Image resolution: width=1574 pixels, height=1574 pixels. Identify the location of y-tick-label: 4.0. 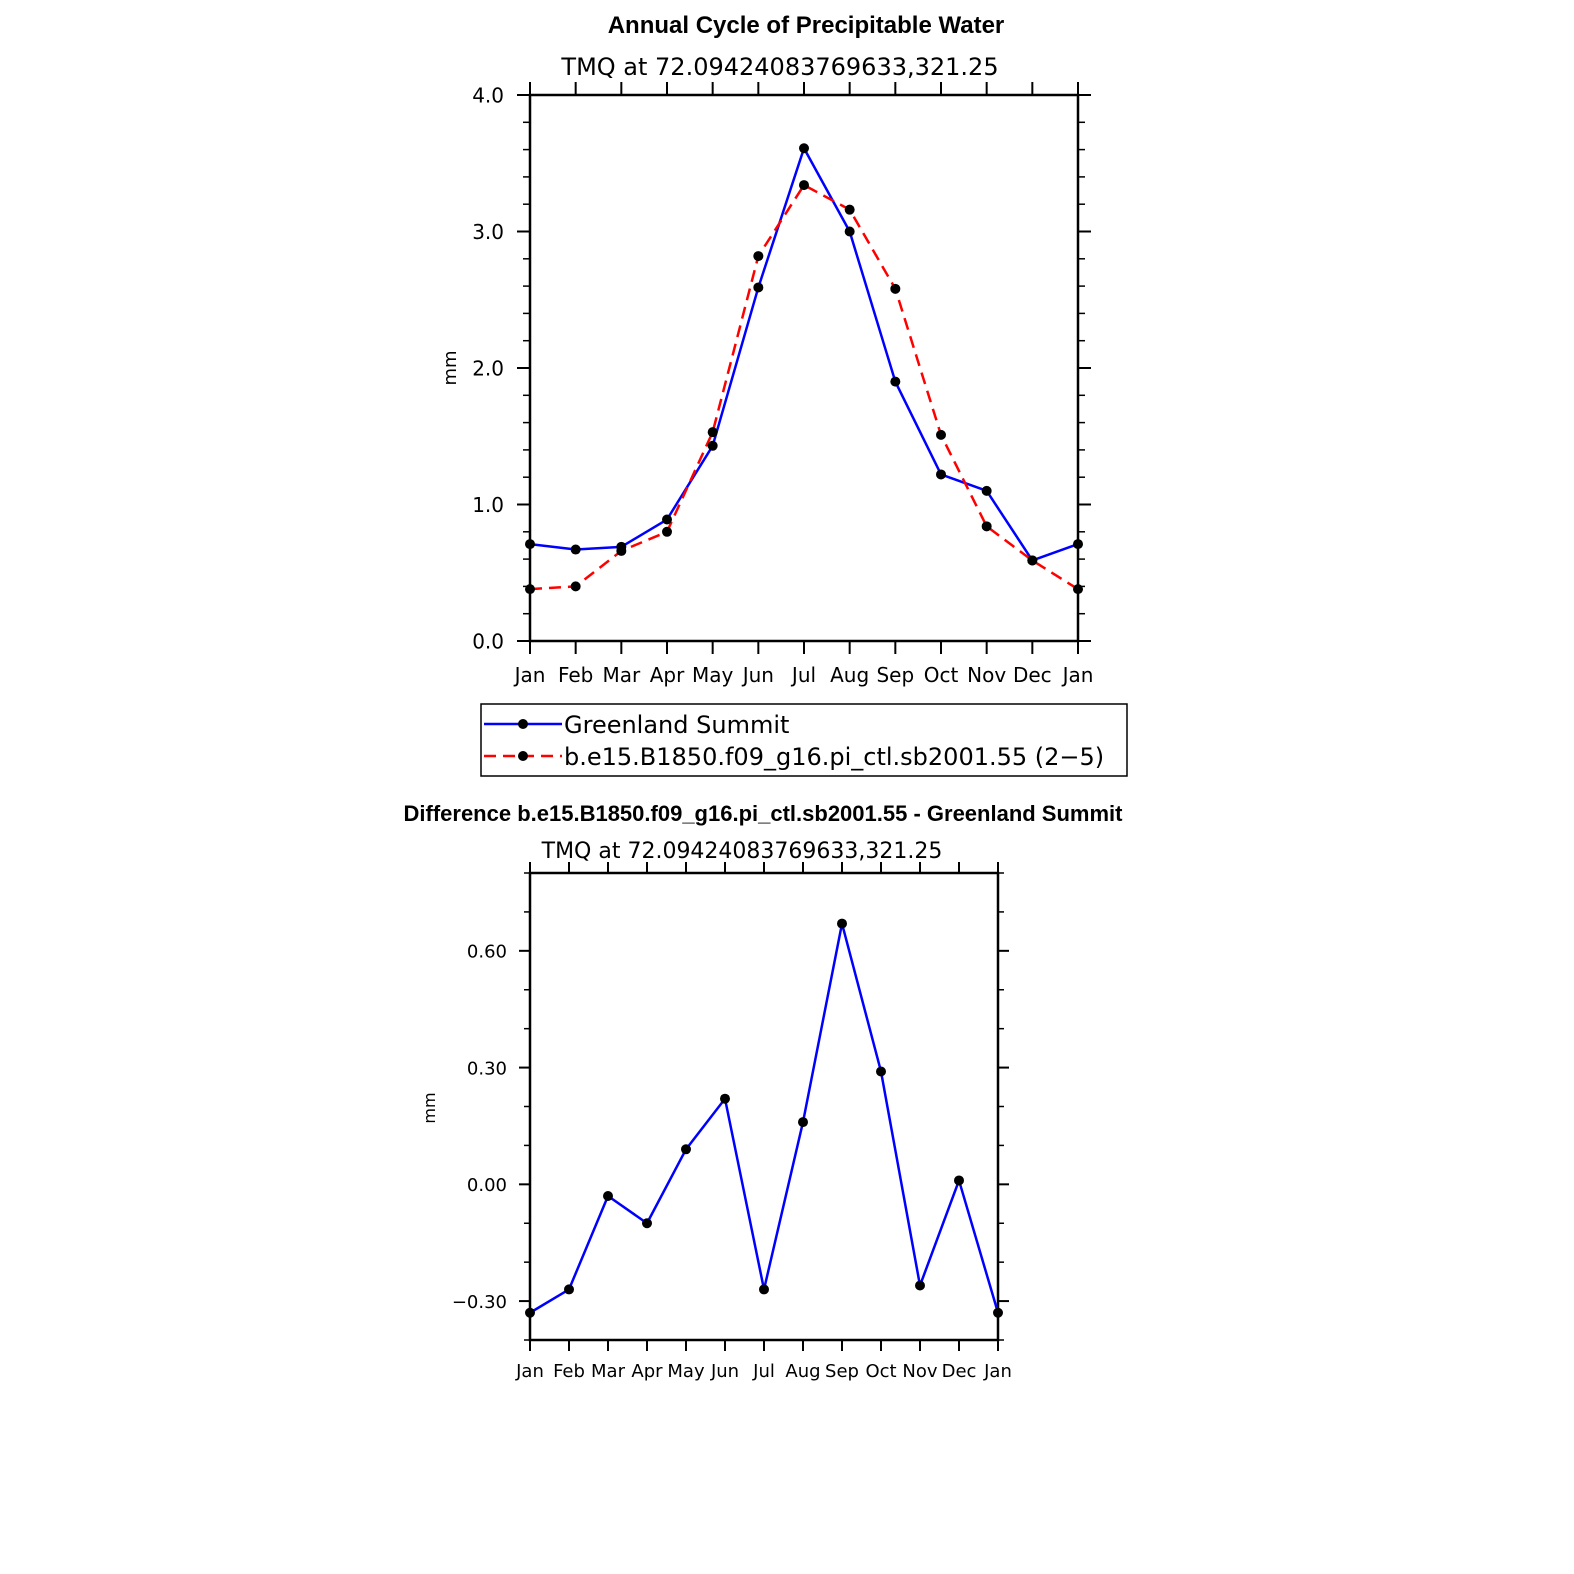
(488, 96).